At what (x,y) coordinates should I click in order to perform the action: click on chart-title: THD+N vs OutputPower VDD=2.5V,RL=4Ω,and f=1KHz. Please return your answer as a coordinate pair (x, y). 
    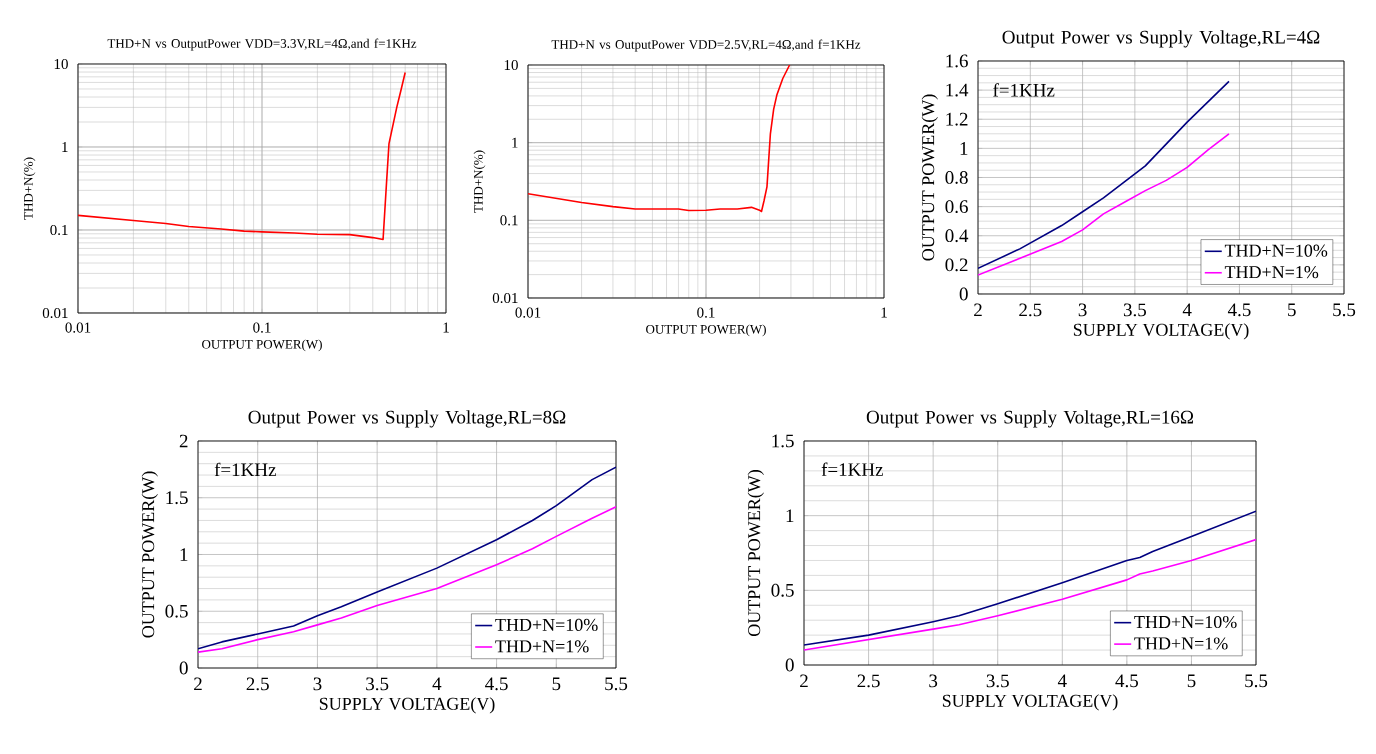
    Looking at the image, I should click on (706, 45).